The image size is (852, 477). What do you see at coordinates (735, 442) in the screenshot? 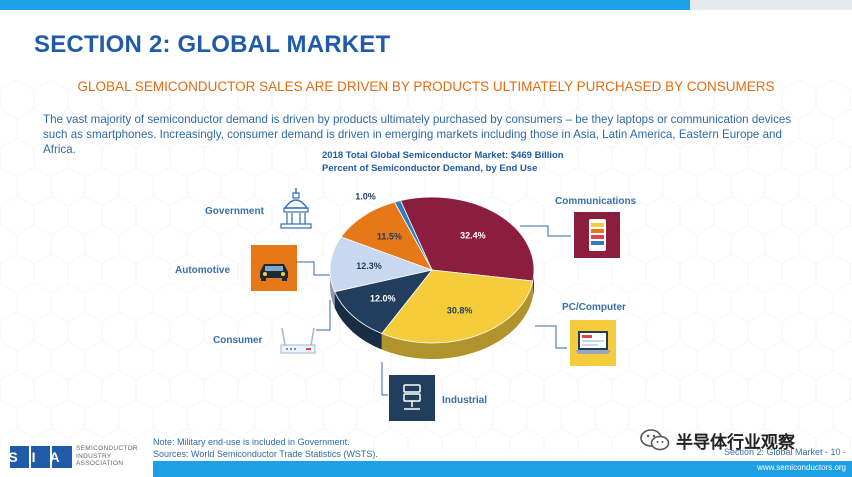
I see `watermark-text: 半导体行业观察` at bounding box center [735, 442].